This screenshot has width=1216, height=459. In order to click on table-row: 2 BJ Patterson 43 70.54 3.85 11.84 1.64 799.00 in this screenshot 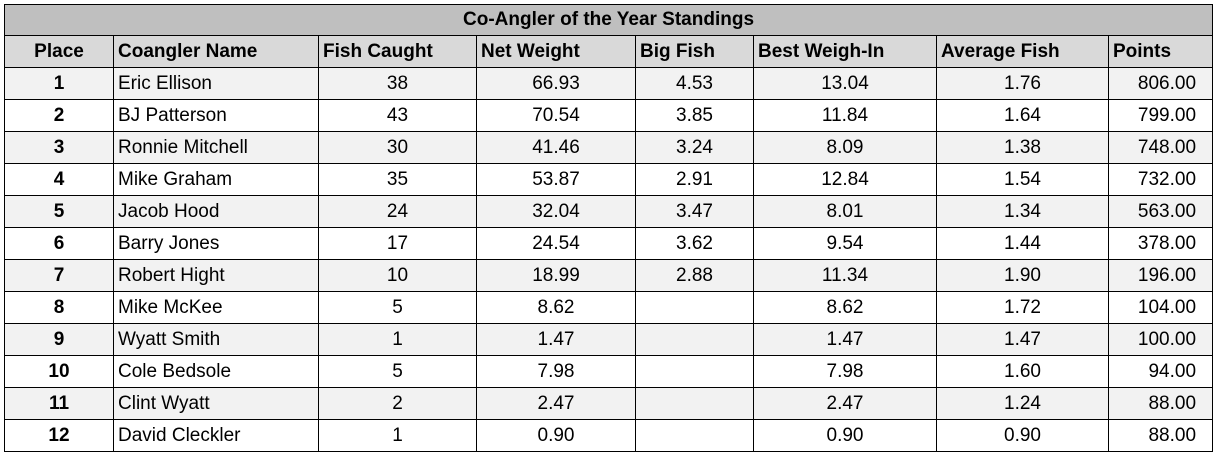, I will do `click(609, 115)`.